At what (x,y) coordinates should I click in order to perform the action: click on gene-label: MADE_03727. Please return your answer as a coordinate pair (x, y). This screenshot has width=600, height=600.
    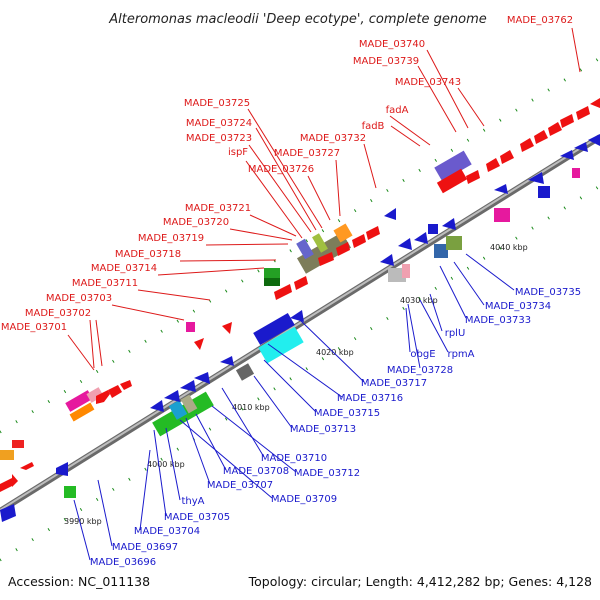
    Looking at the image, I should click on (307, 153).